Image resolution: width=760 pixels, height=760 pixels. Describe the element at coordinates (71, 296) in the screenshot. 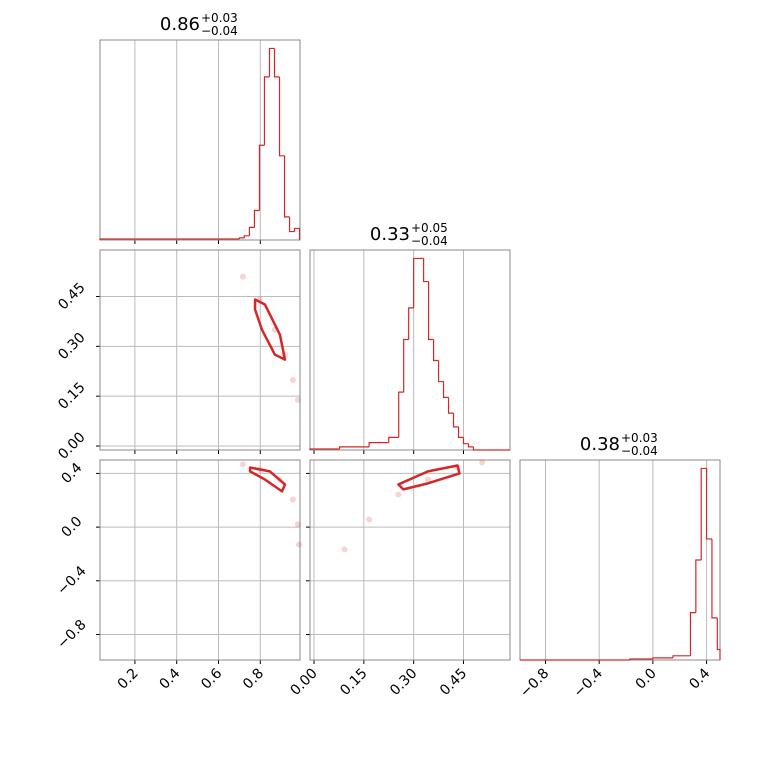

I see `y-tick-label: 0.45` at that location.